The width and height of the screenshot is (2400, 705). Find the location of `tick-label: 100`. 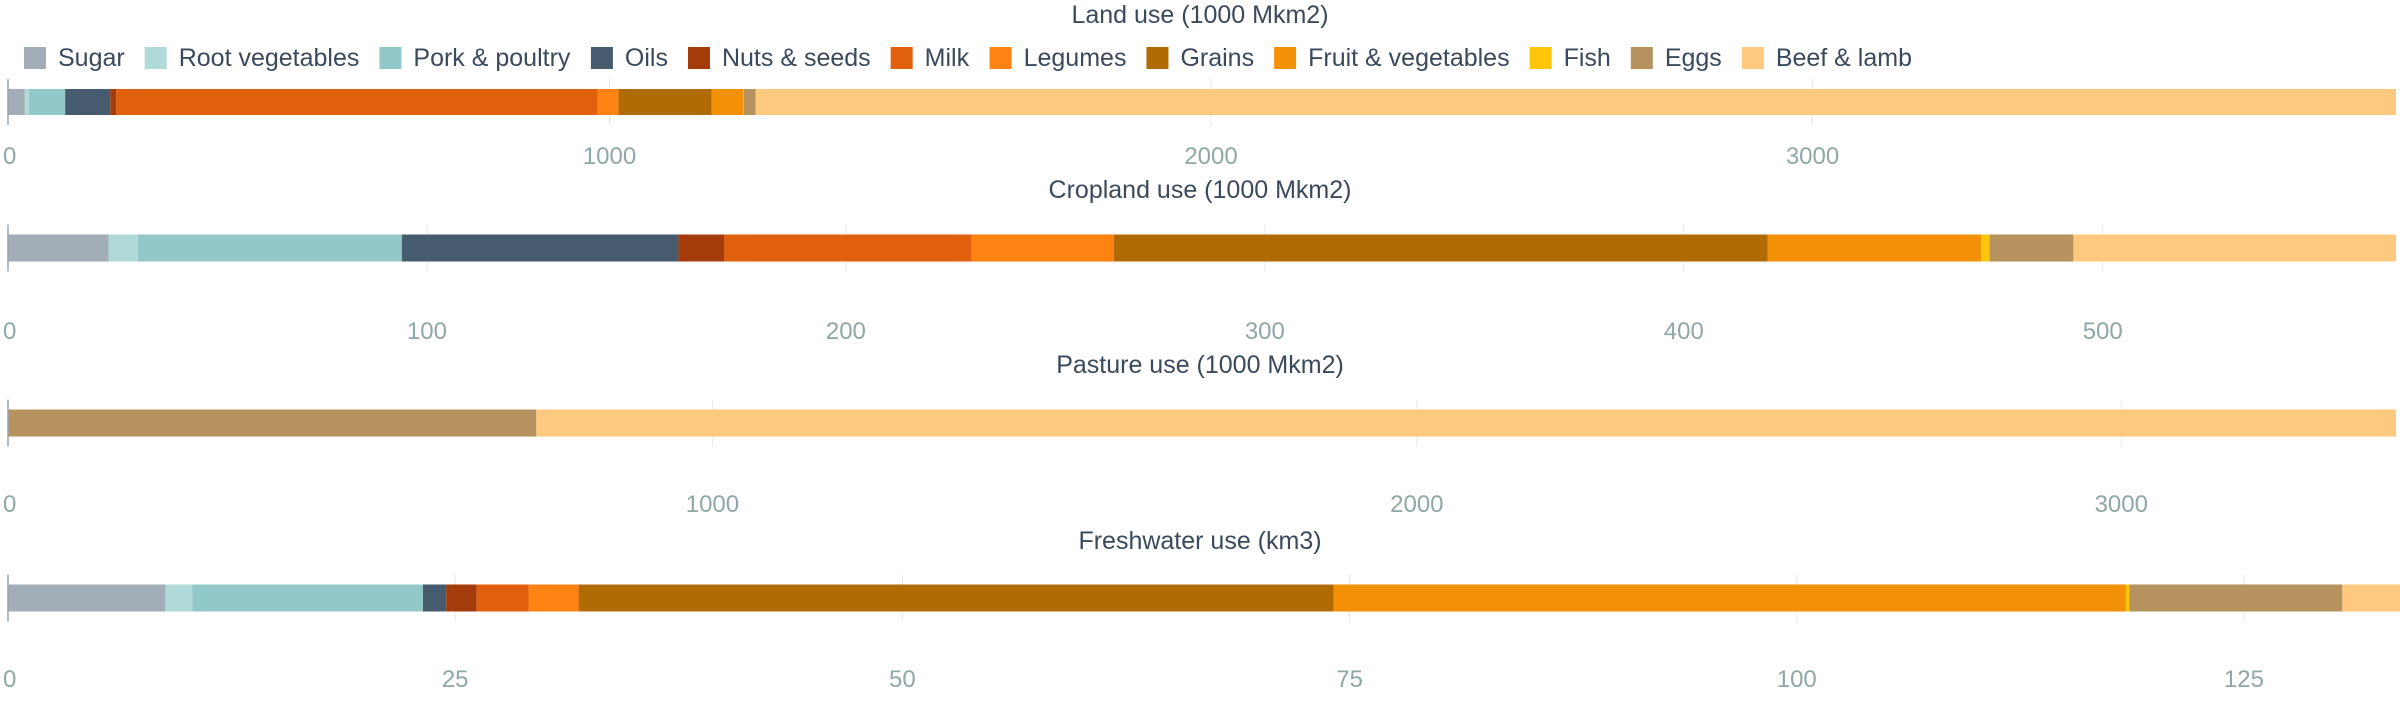

tick-label: 100 is located at coordinates (1797, 679).